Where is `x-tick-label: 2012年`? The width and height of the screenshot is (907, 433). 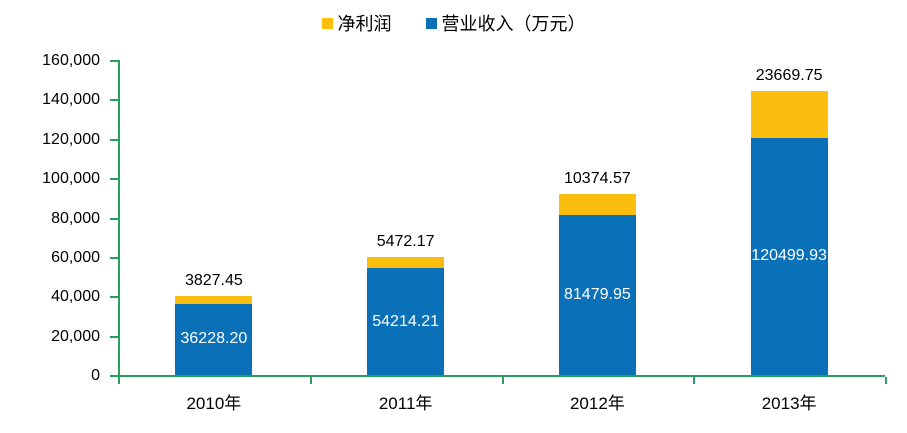 x-tick-label: 2012年 is located at coordinates (597, 403).